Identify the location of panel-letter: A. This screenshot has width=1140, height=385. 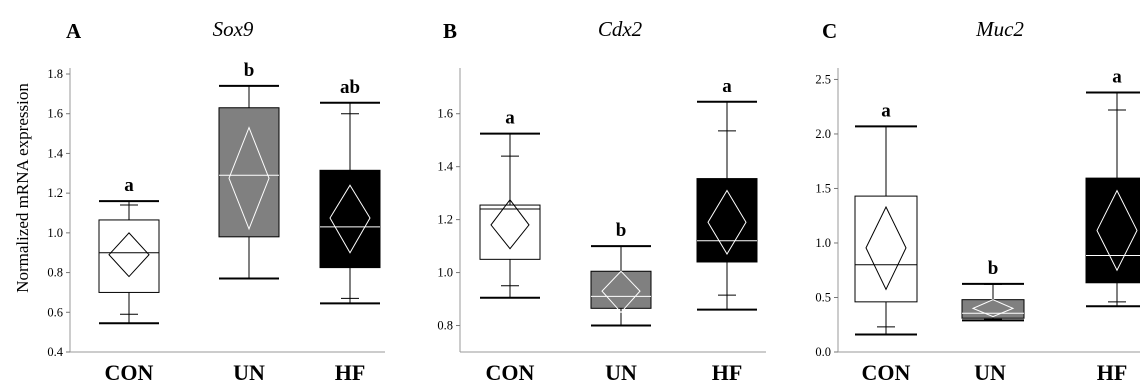
(74, 31).